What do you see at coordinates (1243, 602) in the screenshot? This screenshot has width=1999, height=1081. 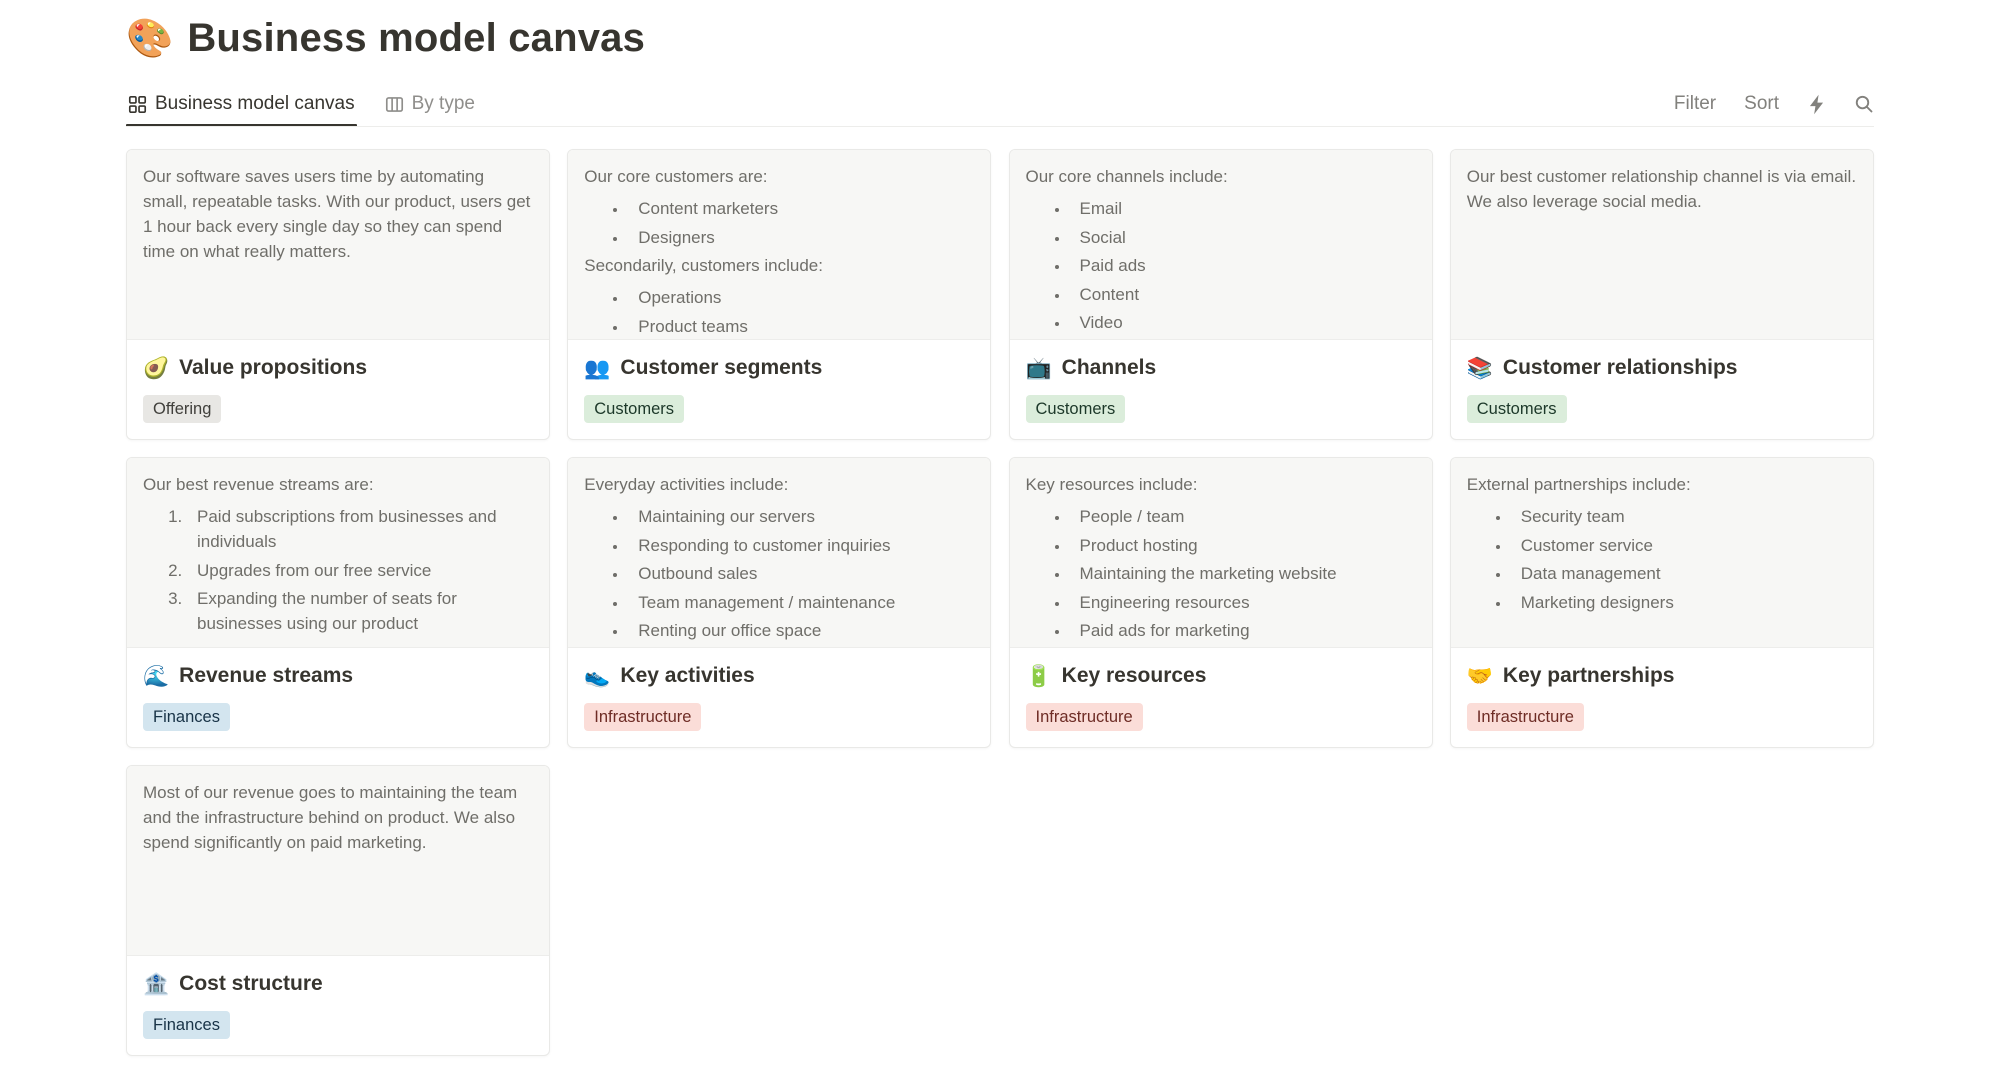 I see `preview-list-item: Engineering resources` at bounding box center [1243, 602].